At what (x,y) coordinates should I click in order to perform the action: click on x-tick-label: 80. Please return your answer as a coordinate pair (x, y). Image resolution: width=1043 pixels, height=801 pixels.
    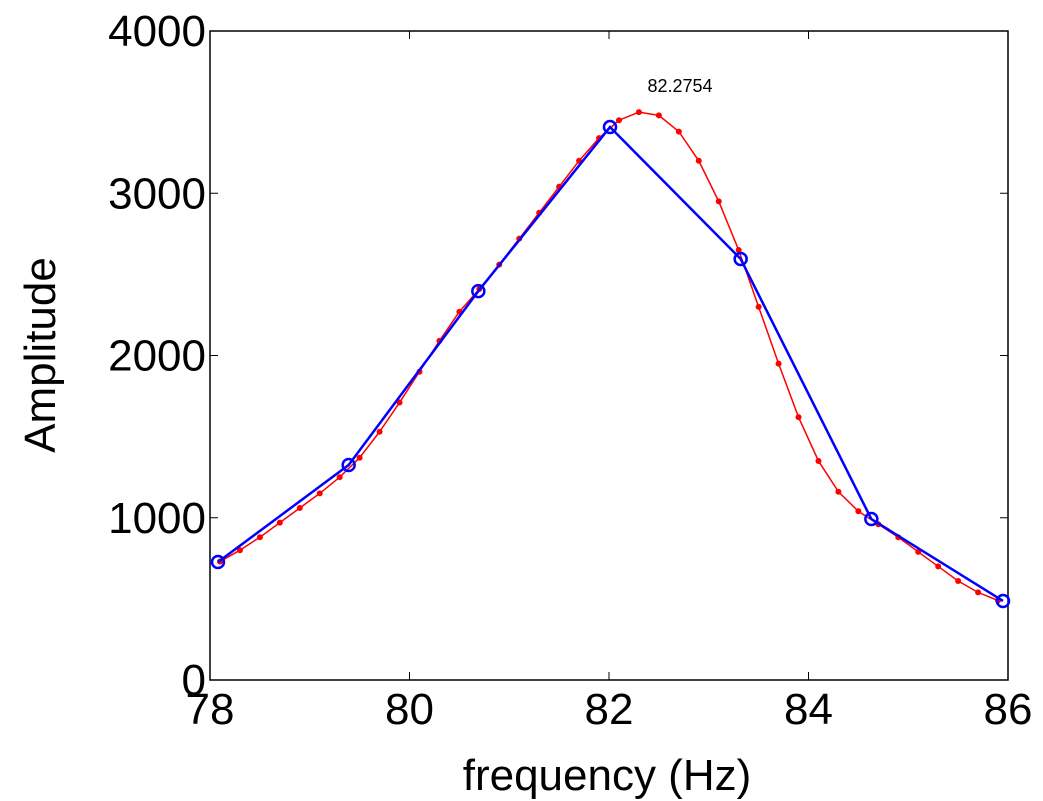
    Looking at the image, I should click on (409, 709).